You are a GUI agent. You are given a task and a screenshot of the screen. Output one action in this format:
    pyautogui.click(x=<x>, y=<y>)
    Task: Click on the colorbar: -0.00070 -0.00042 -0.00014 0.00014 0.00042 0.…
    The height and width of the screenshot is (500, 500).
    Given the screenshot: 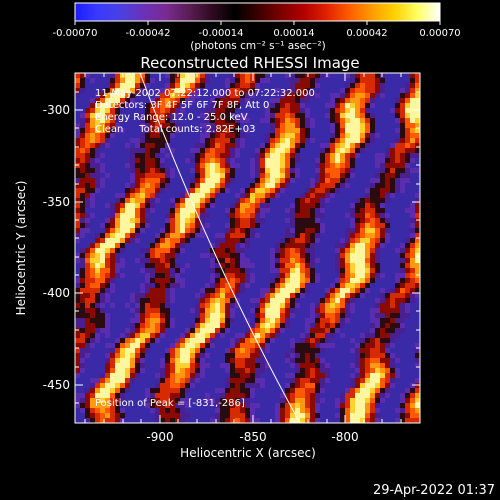 What is the action you would take?
    pyautogui.click(x=257, y=27)
    